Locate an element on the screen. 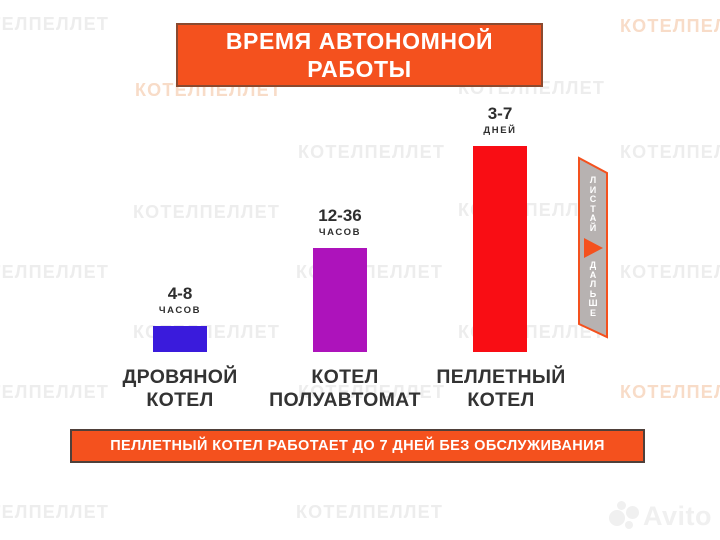 The height and width of the screenshot is (540, 720). bar-value-semiauto-boiler: 12-36 ЧАСОВ is located at coordinates (340, 222).